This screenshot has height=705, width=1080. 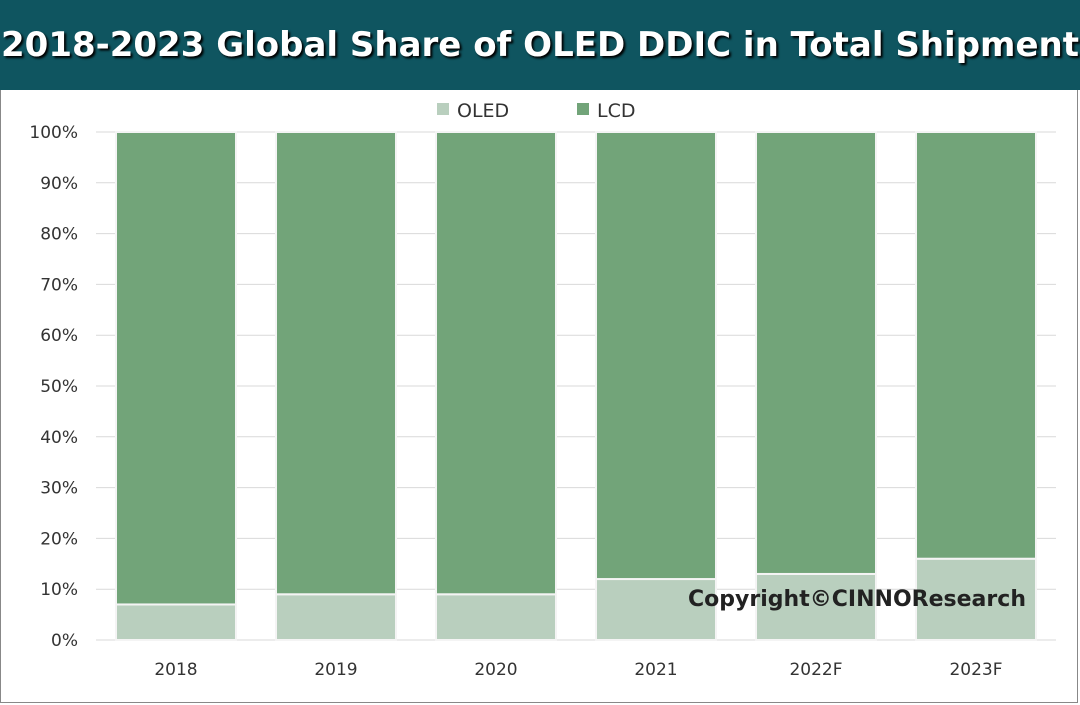 I want to click on x-tick-label: 2022F, so click(x=815, y=670).